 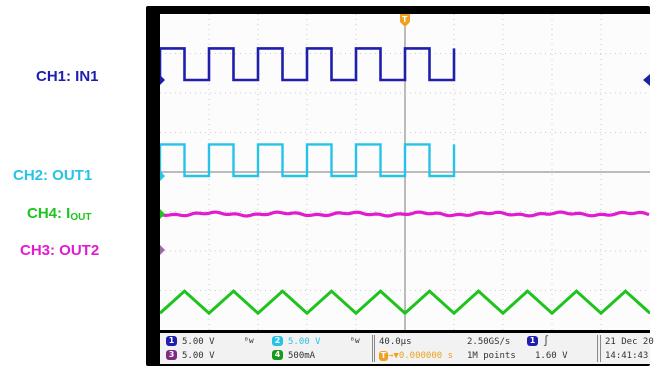 I want to click on datetime-panel: 21 Dec 20 14:41:43, so click(x=627, y=348).